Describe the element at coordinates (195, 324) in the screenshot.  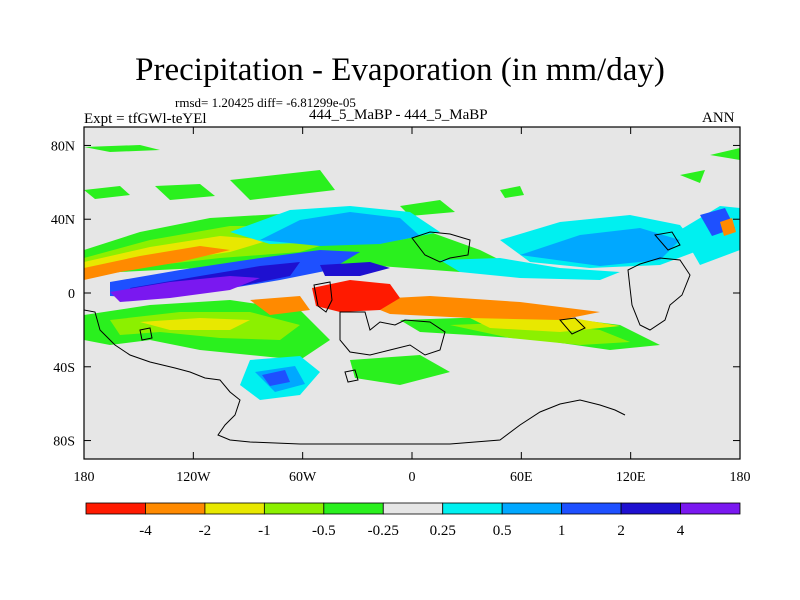
I see `south-yellow-band` at that location.